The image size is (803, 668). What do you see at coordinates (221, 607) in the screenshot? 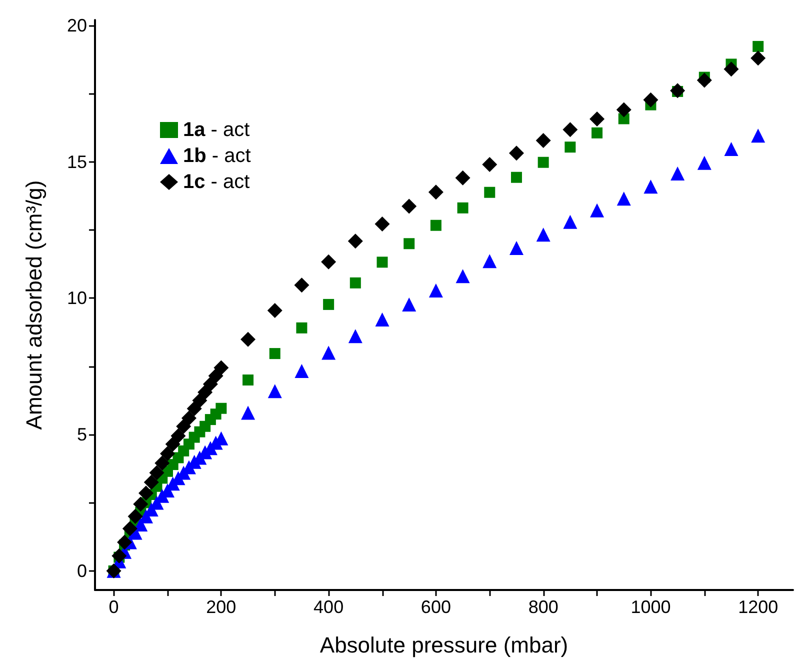
I see `x-tick-label: 200` at bounding box center [221, 607].